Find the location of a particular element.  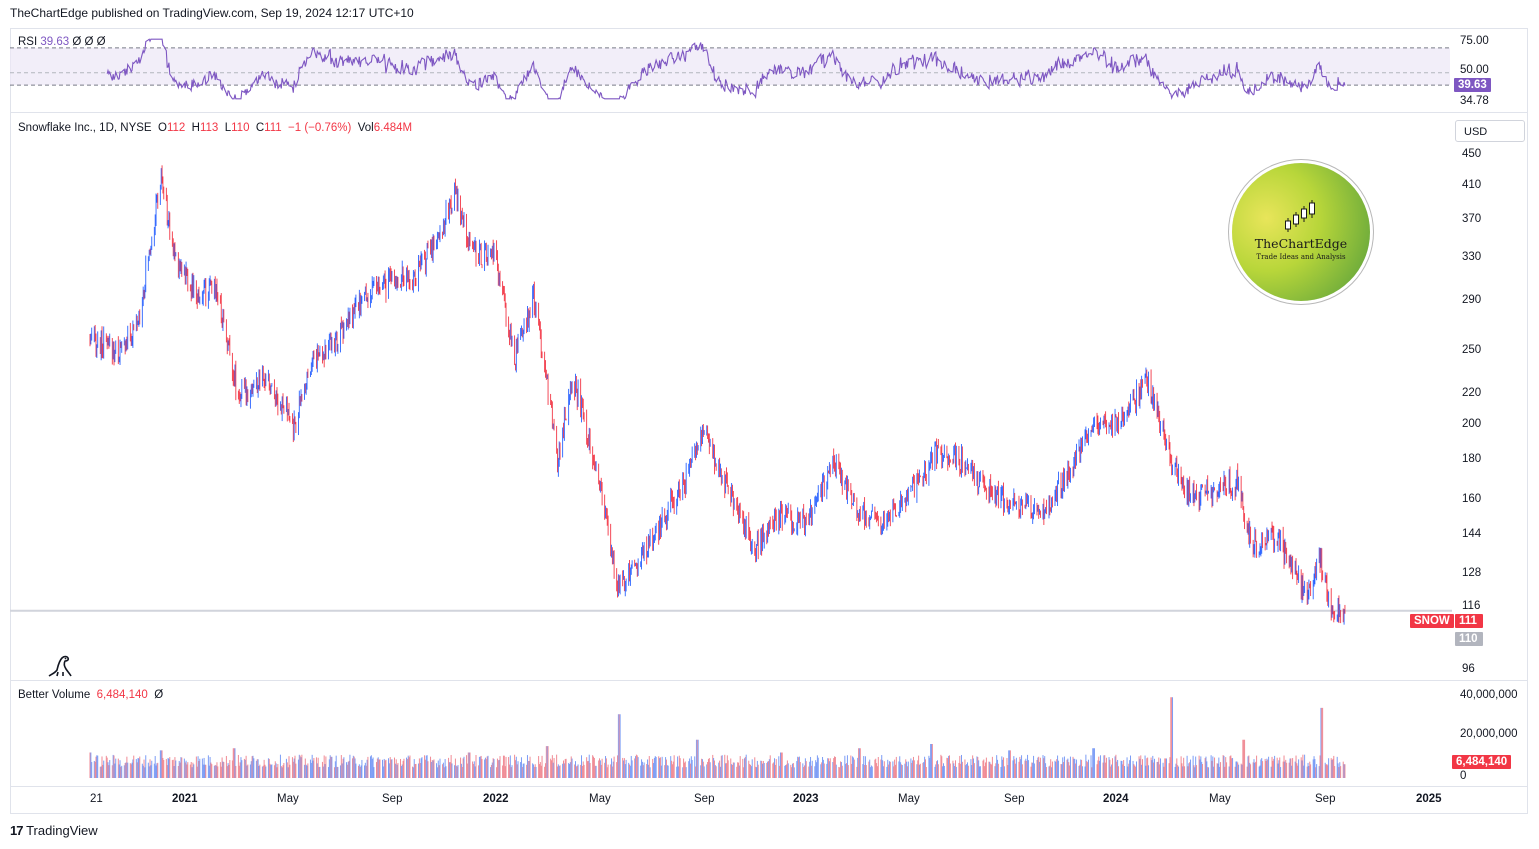

last-price-tag: 111 is located at coordinates (1469, 621).